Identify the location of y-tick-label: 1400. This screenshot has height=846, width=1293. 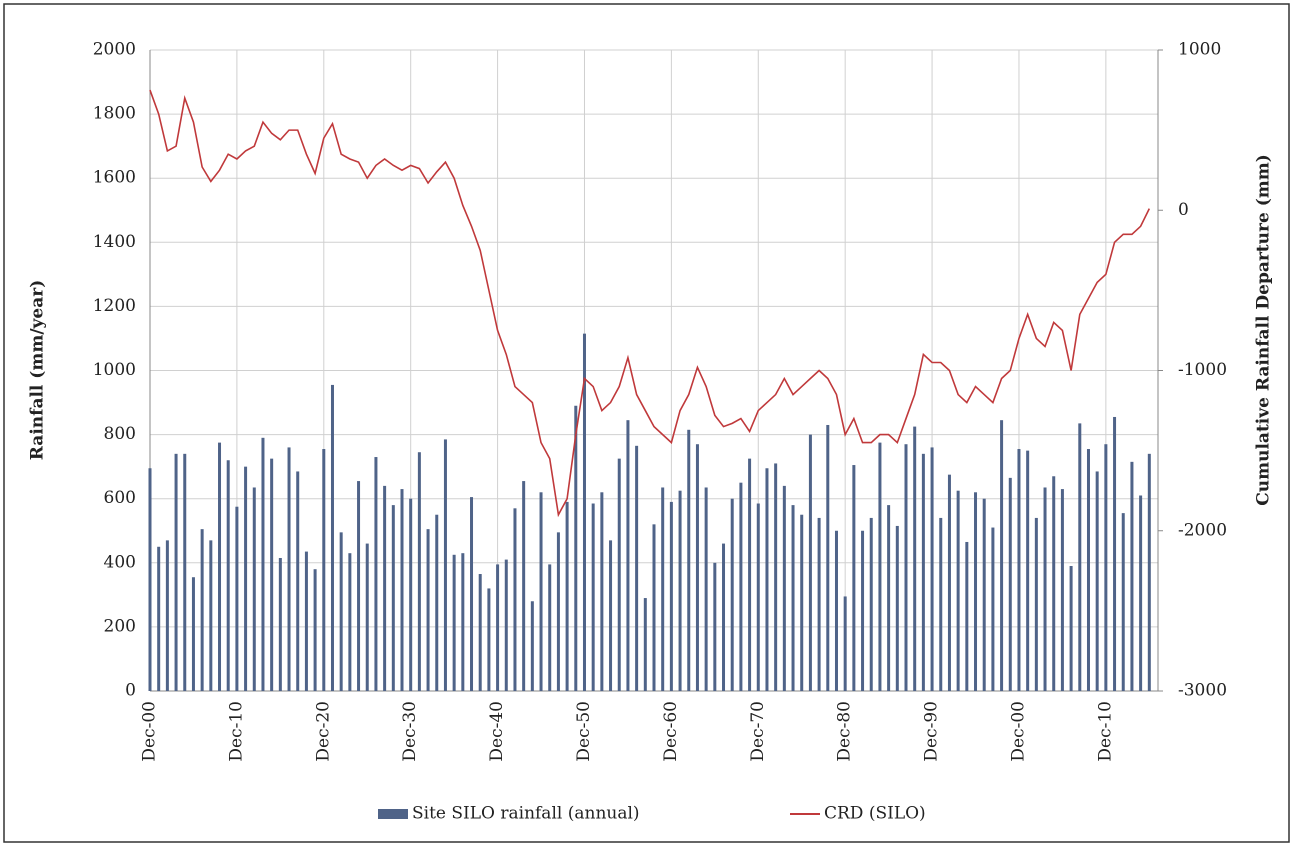
(114, 242).